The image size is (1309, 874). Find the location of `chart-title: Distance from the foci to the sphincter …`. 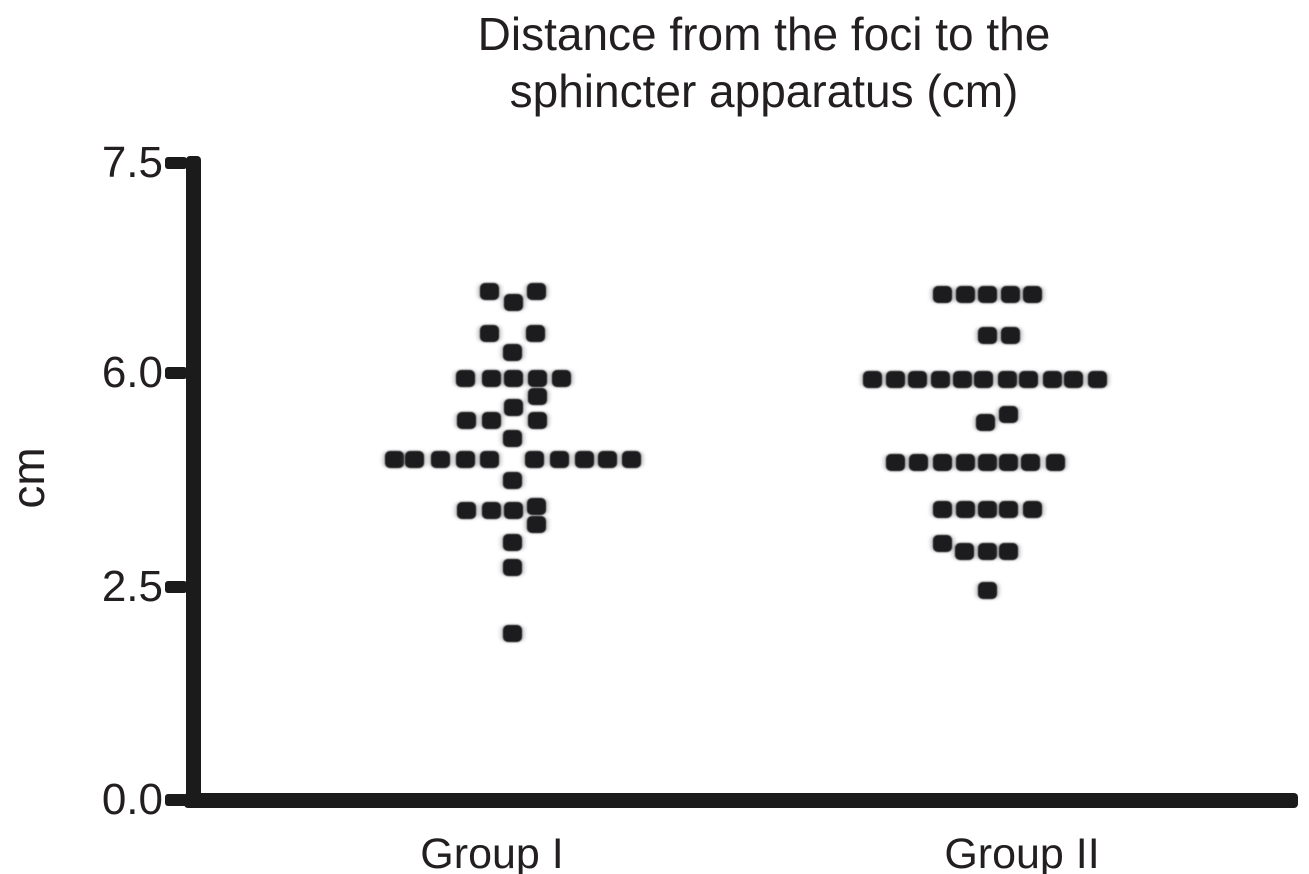

chart-title: Distance from the foci to the sphincter … is located at coordinates (764, 63).